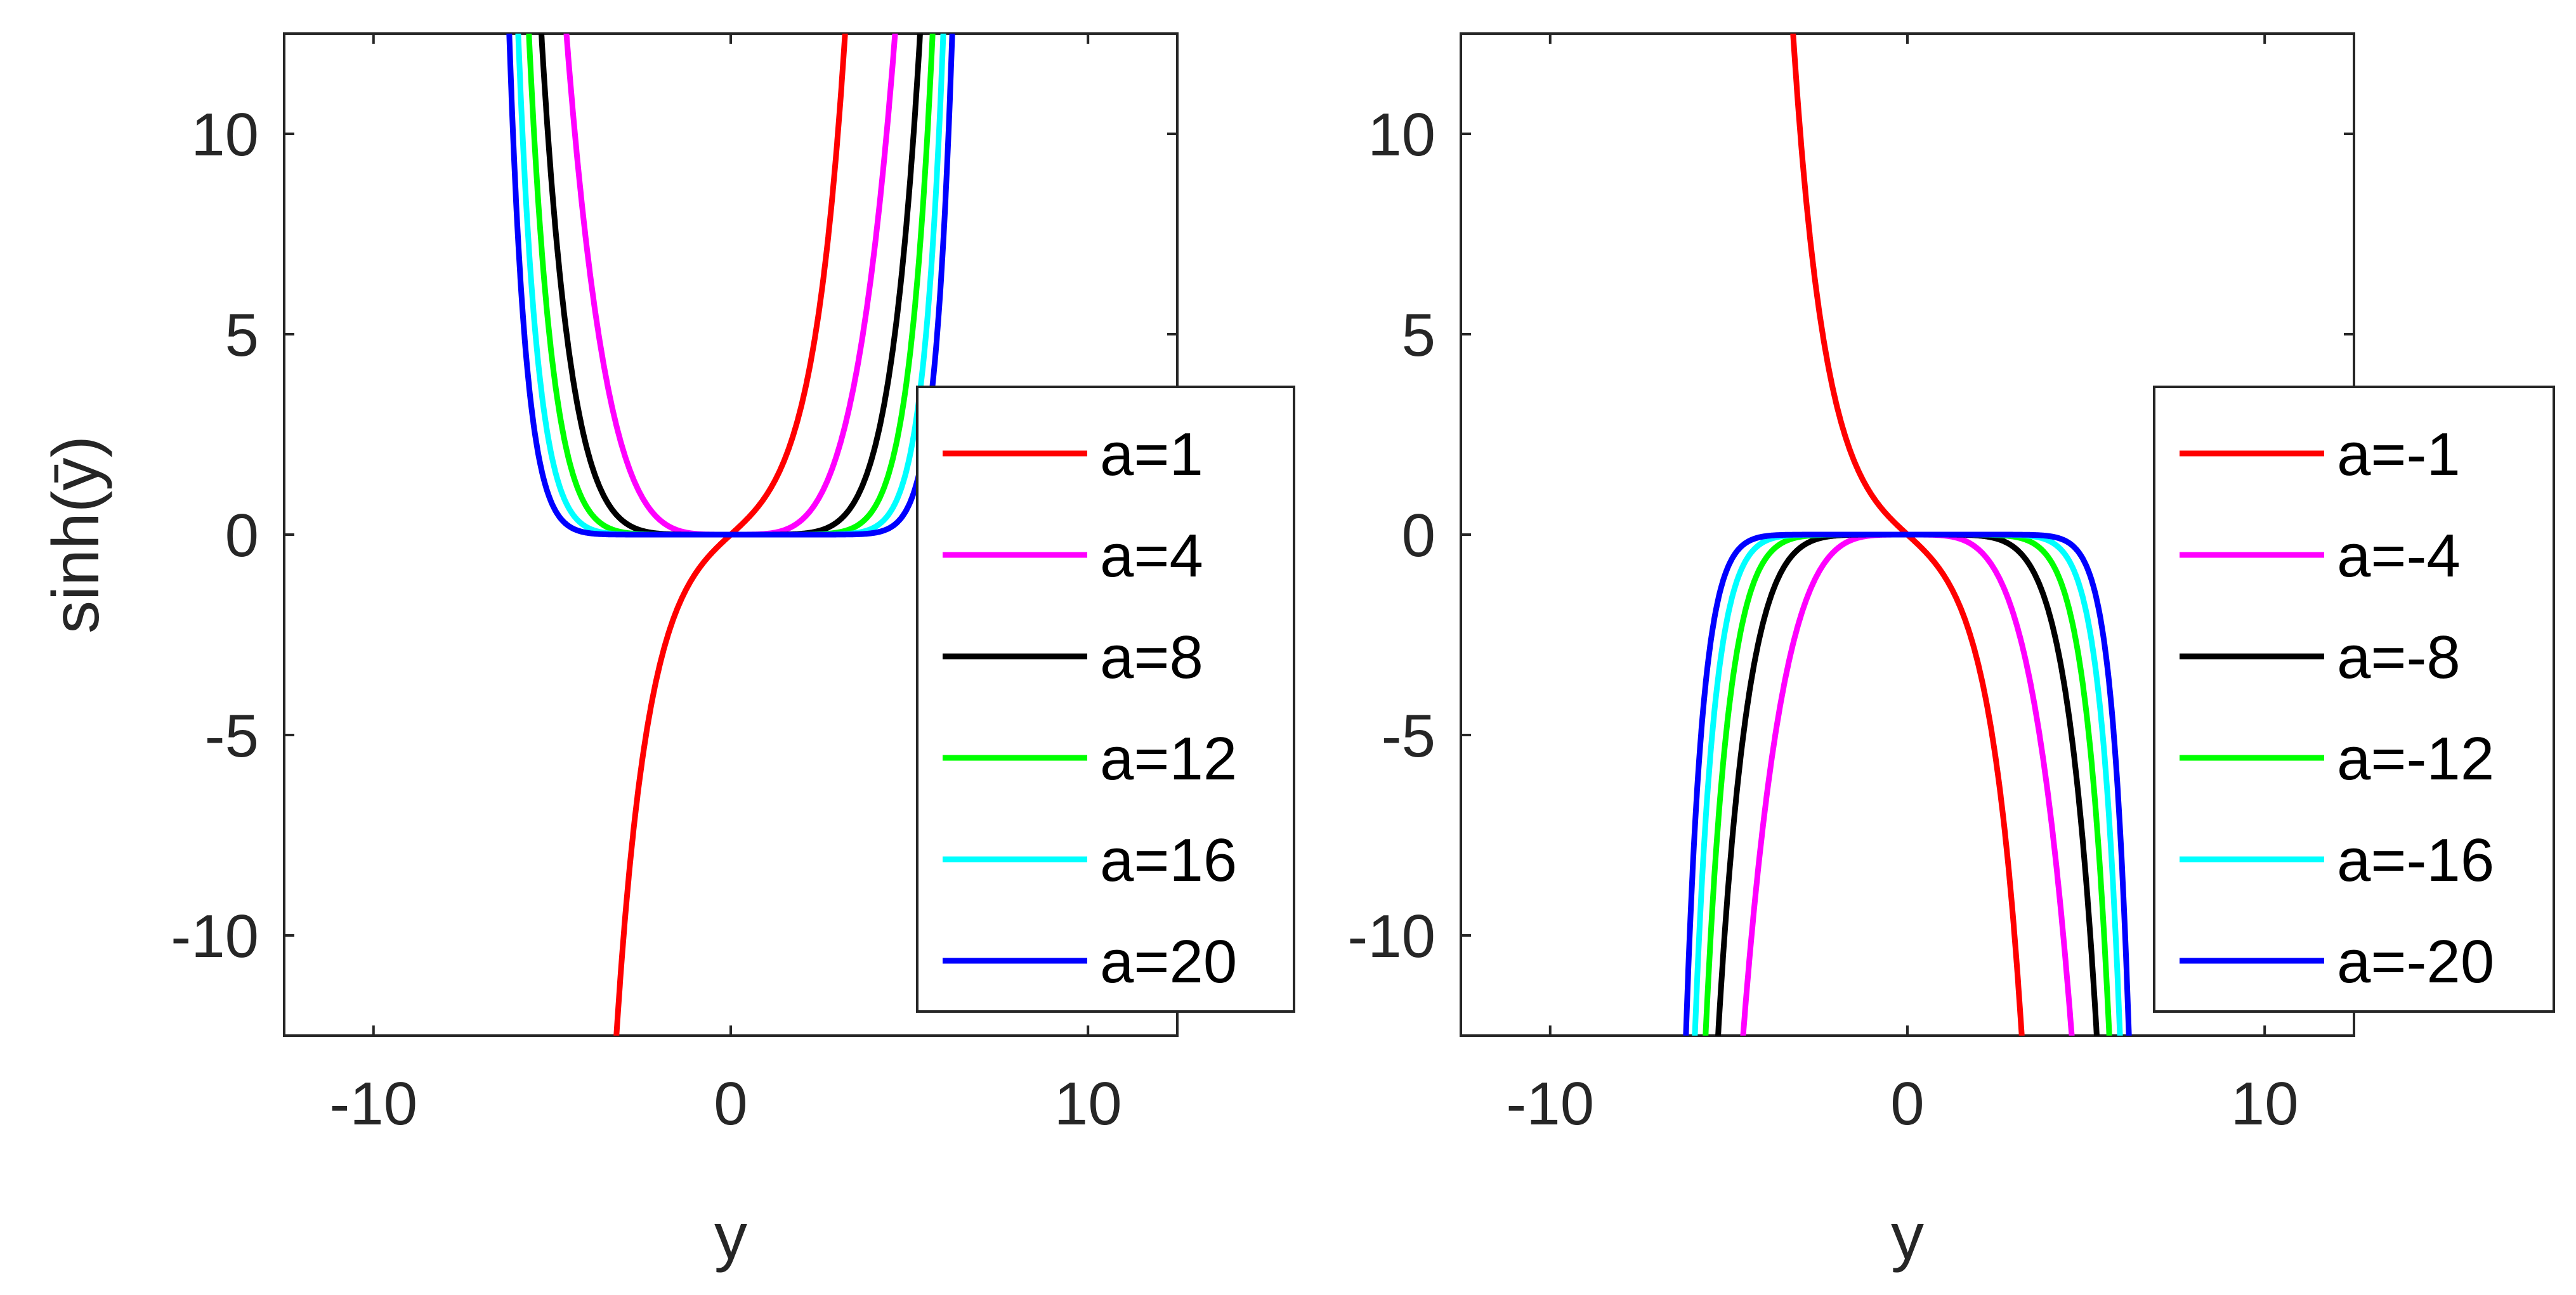 The image size is (2576, 1295). What do you see at coordinates (2416, 860) in the screenshot?
I see `legend-label-a=-16: a=-16` at bounding box center [2416, 860].